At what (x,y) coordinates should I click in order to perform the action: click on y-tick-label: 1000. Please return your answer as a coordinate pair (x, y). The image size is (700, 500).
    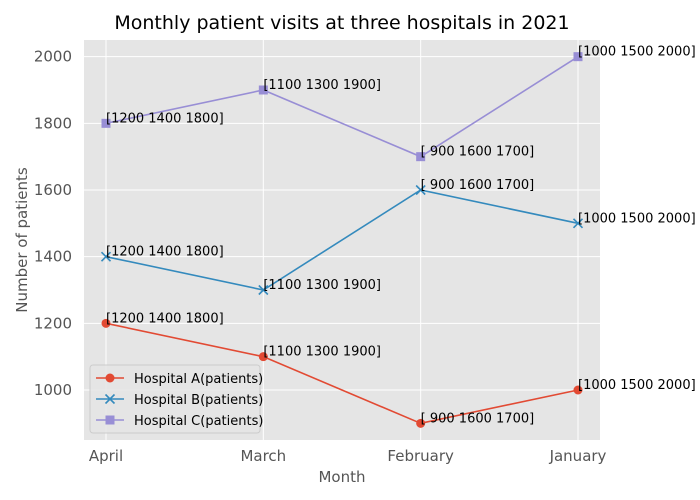
    Looking at the image, I should click on (53, 390).